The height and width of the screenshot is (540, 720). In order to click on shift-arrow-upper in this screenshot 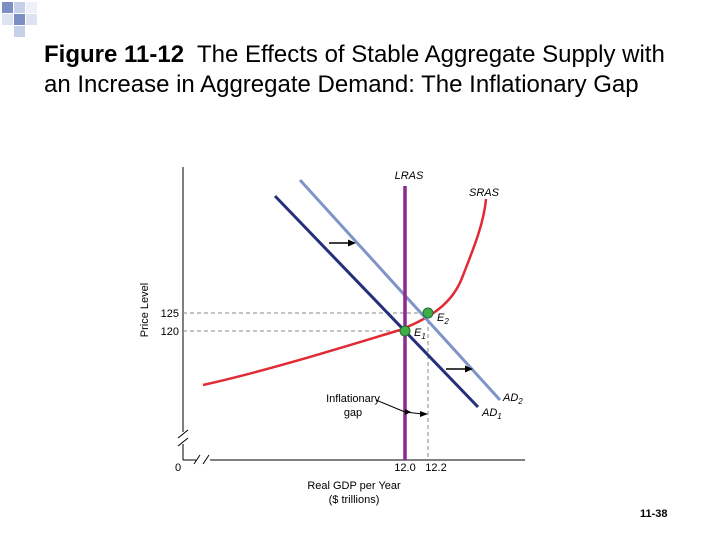, I will do `click(342, 243)`.